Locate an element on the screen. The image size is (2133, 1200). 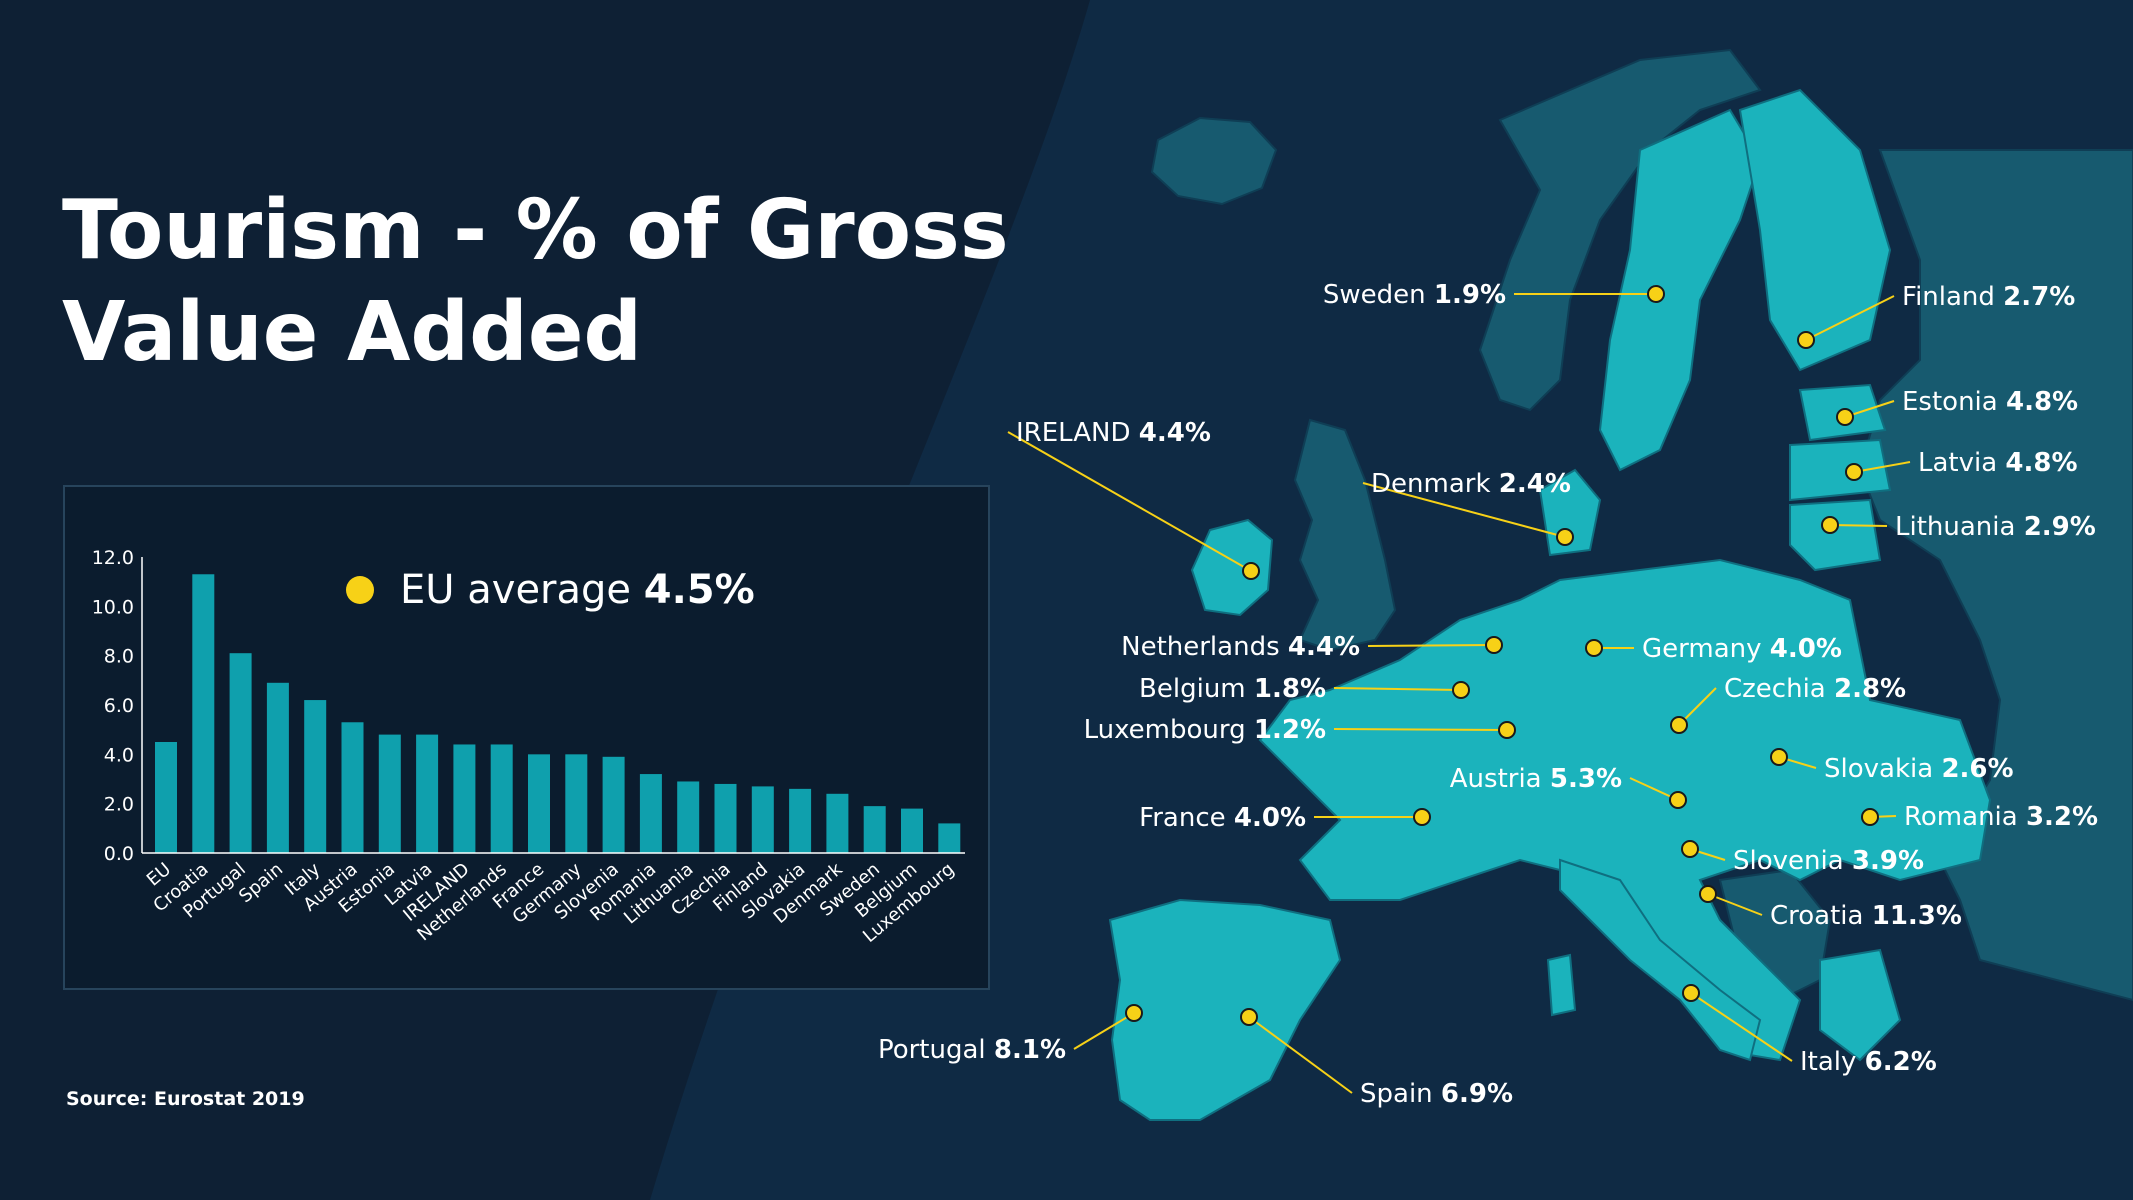
marker-slovenia is located at coordinates (1690, 849).